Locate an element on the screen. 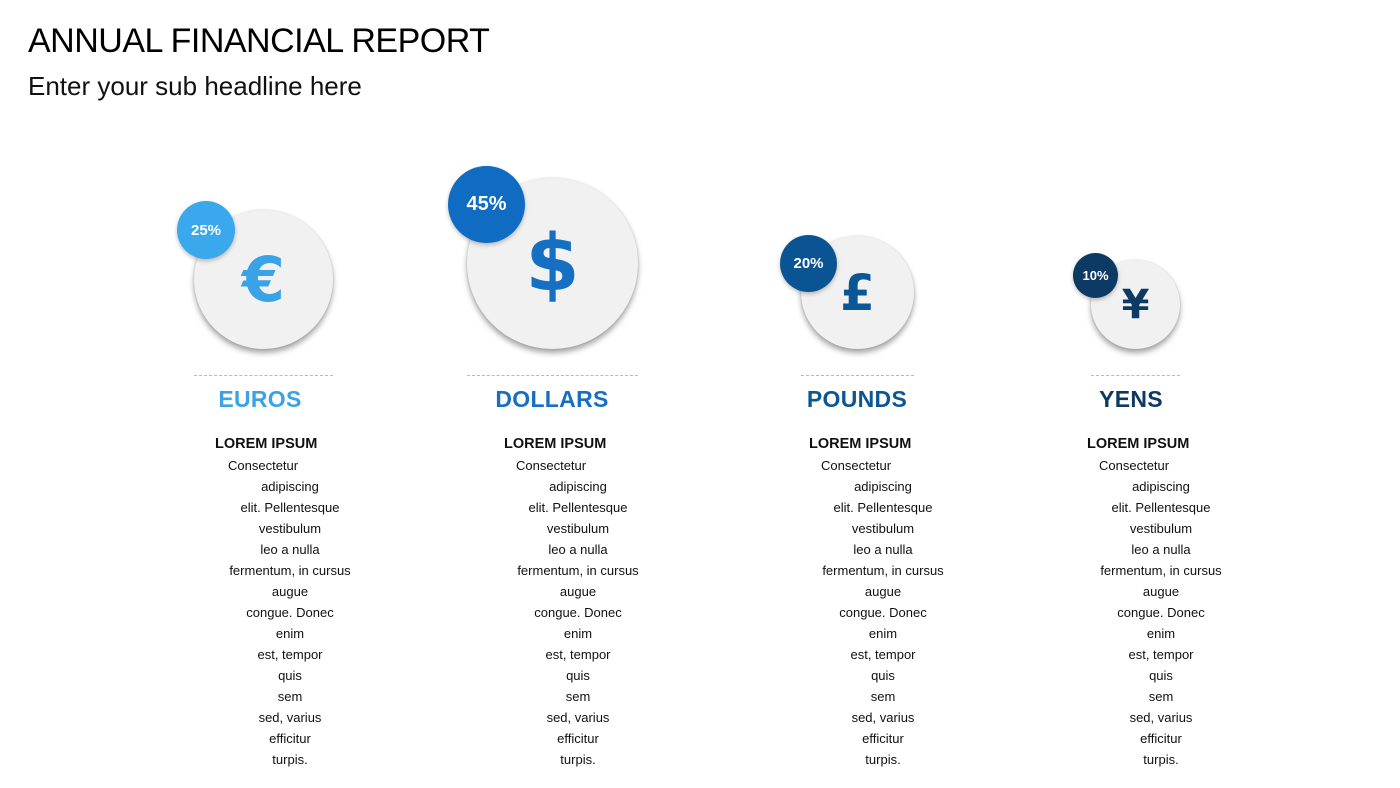 Image resolution: width=1400 pixels, height=788 pixels. pound-divider is located at coordinates (857, 375).